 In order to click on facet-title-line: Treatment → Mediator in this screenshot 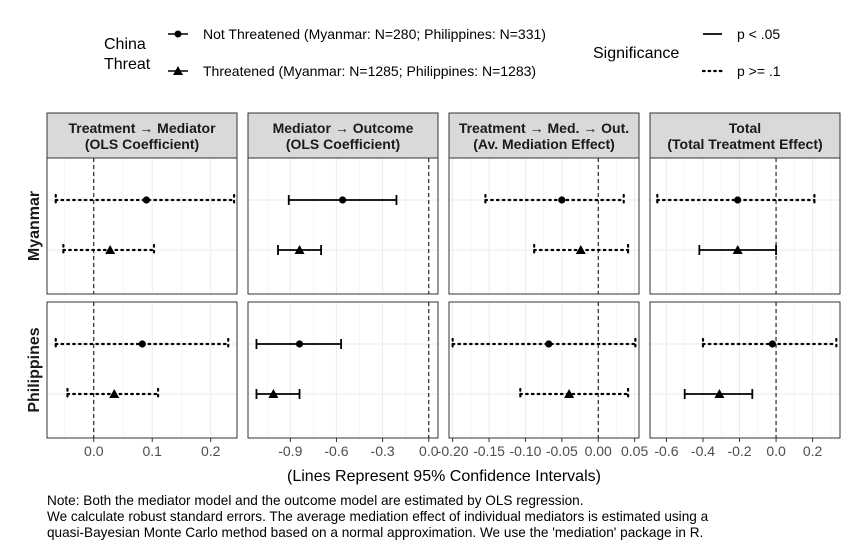, I will do `click(142, 128)`.